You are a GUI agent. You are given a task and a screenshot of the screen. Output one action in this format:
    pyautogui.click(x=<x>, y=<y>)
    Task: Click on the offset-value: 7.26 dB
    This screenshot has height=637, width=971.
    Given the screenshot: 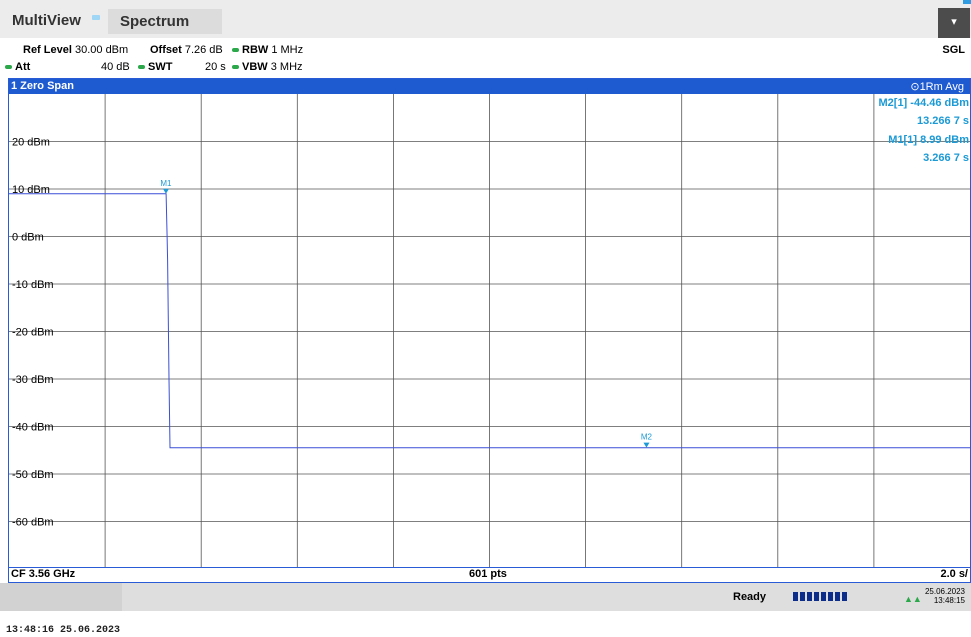 What is the action you would take?
    pyautogui.click(x=203, y=50)
    